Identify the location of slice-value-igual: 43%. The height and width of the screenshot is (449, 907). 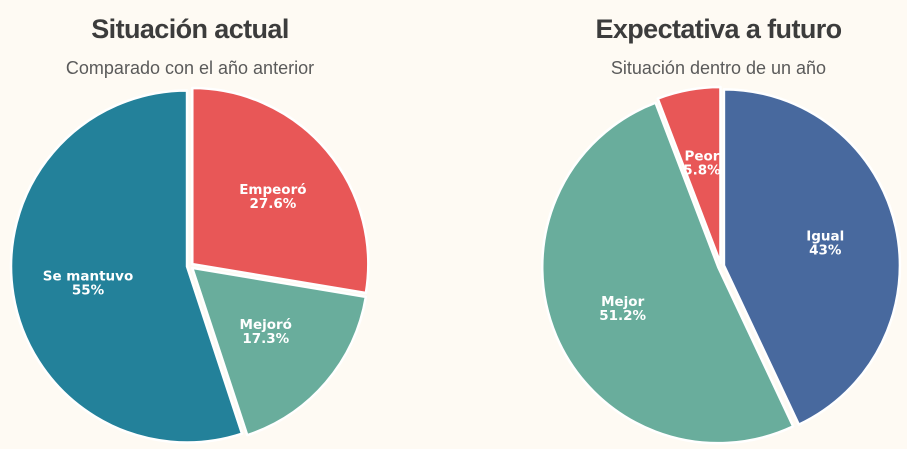
(825, 251).